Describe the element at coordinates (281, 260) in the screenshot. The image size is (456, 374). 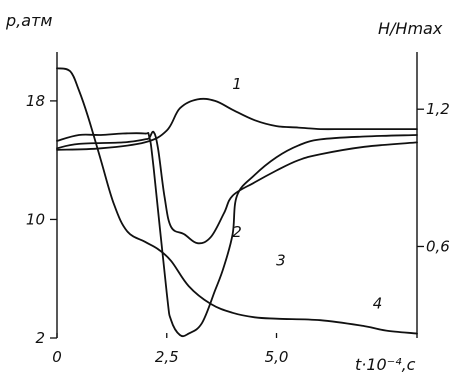
I see `curve-label-3: 3` at that location.